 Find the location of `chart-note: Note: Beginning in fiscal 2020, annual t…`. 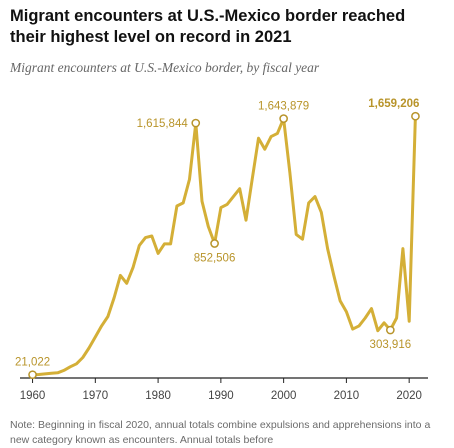

chart-note: Note: Beginning in fiscal 2020, annual t… is located at coordinates (220, 432).